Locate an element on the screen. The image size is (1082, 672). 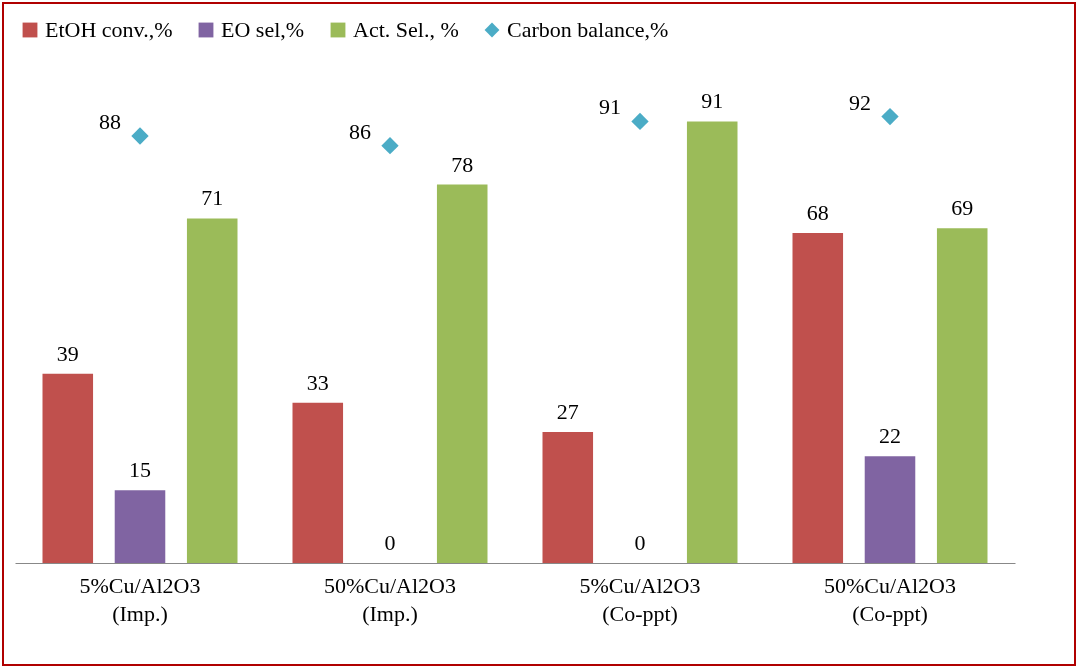
legend-label: Act. Sel., % is located at coordinates (406, 29).